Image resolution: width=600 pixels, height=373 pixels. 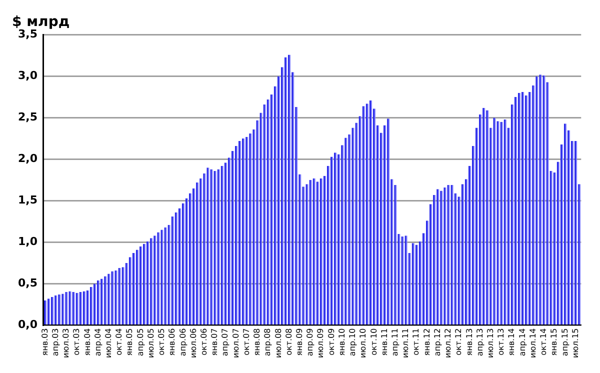 What do you see at coordinates (119, 342) in the screenshot?
I see `x-tick-label: окт.04` at bounding box center [119, 342].